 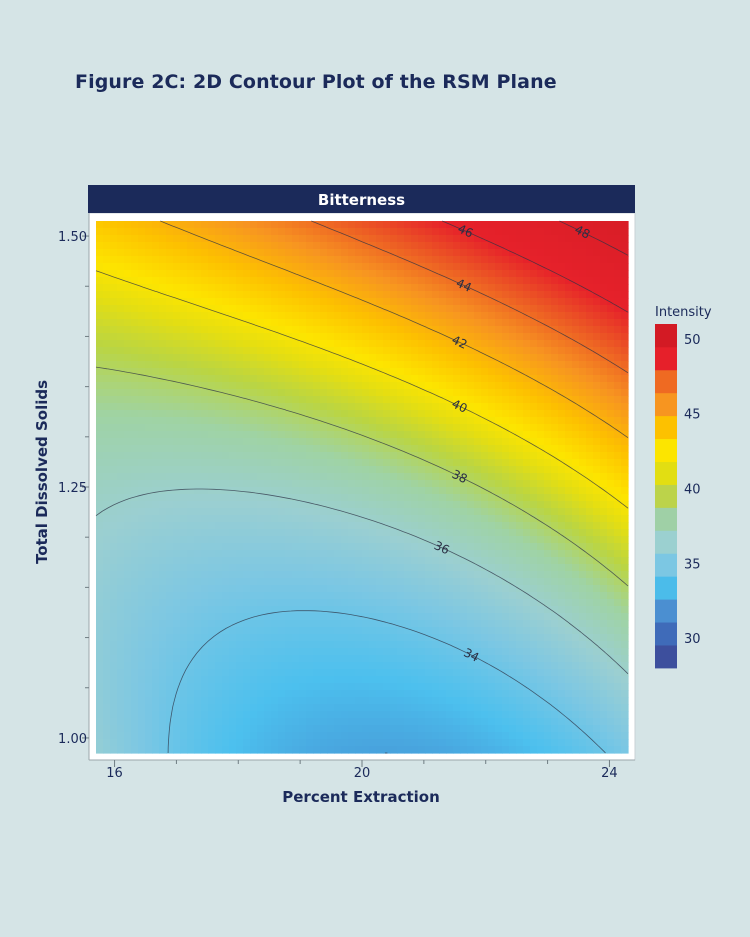 I want to click on panel-strip-bar, so click(x=361, y=199).